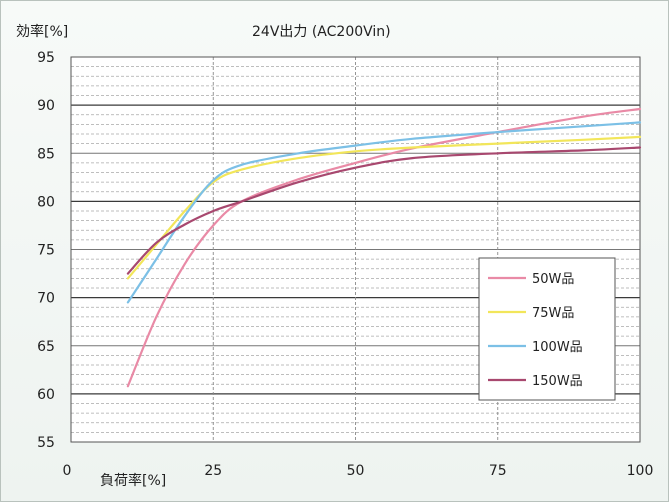 The image size is (669, 502). I want to click on y-tick-labels: 95 90 85 80 75 70 65 60 55, so click(46, 250).